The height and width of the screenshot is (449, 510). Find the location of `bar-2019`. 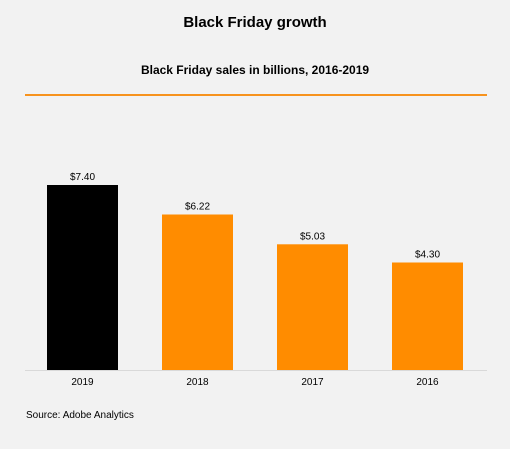

bar-2019 is located at coordinates (82, 277).